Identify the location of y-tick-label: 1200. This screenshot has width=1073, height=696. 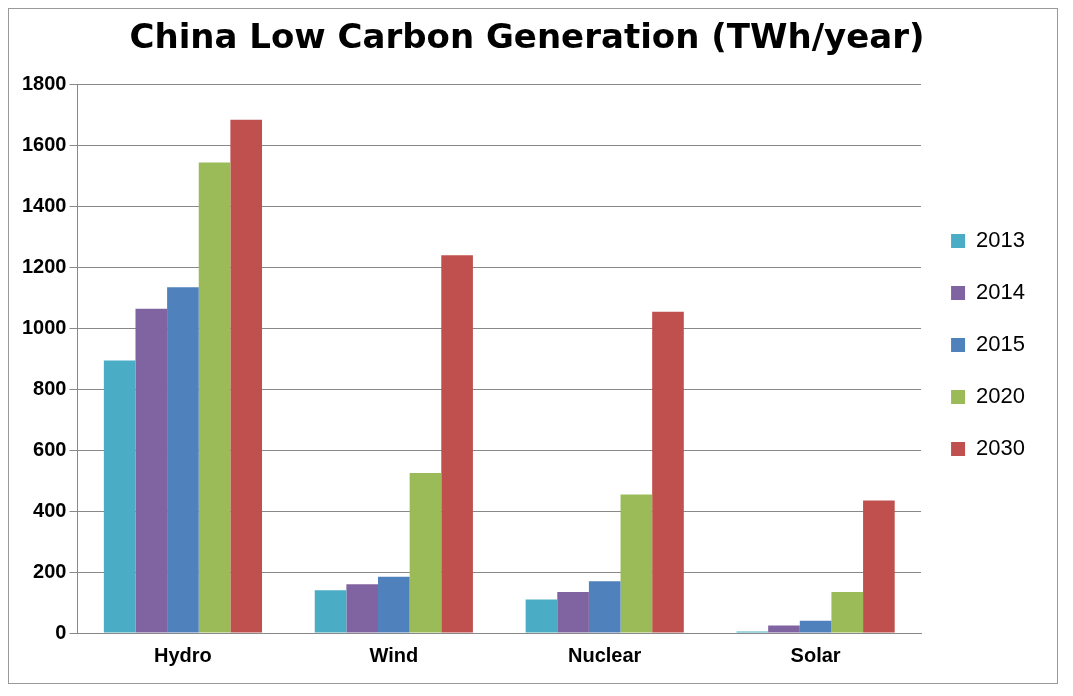
(44, 266).